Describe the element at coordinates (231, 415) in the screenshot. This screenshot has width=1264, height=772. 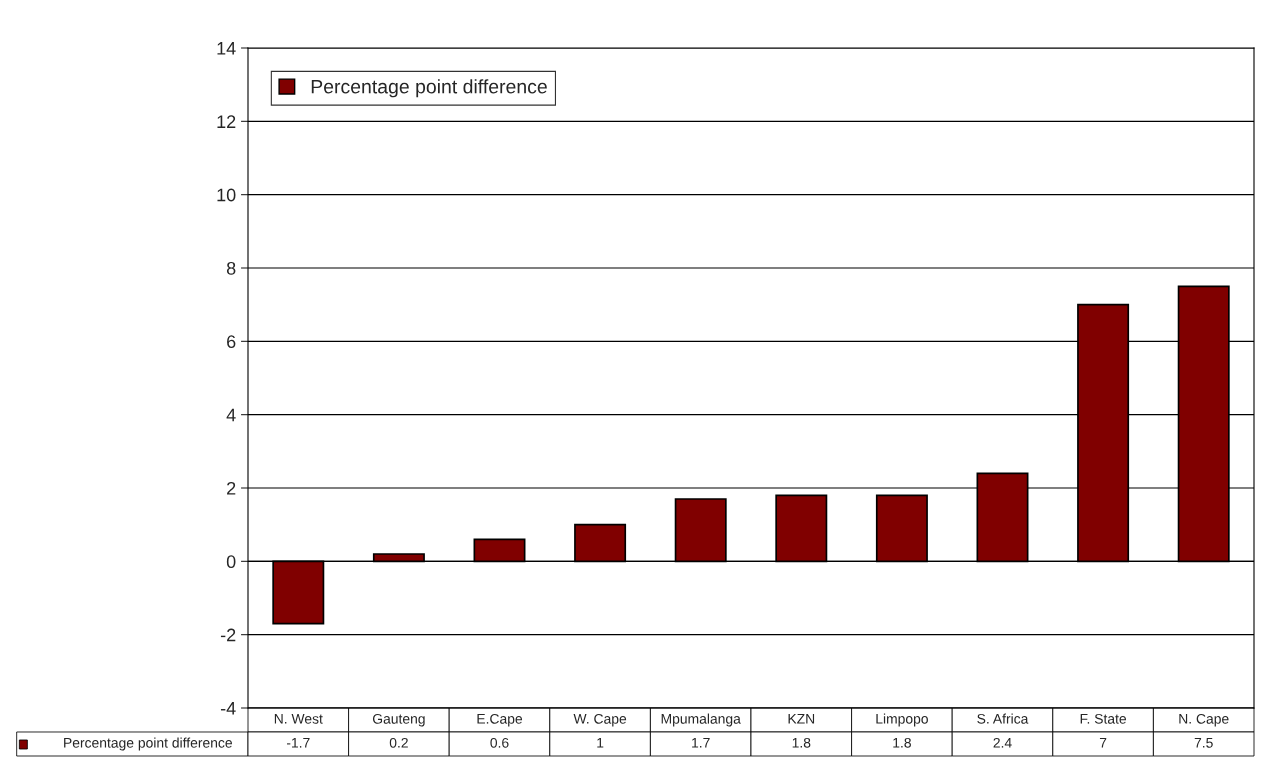
I see `y-tick-label: 4` at that location.